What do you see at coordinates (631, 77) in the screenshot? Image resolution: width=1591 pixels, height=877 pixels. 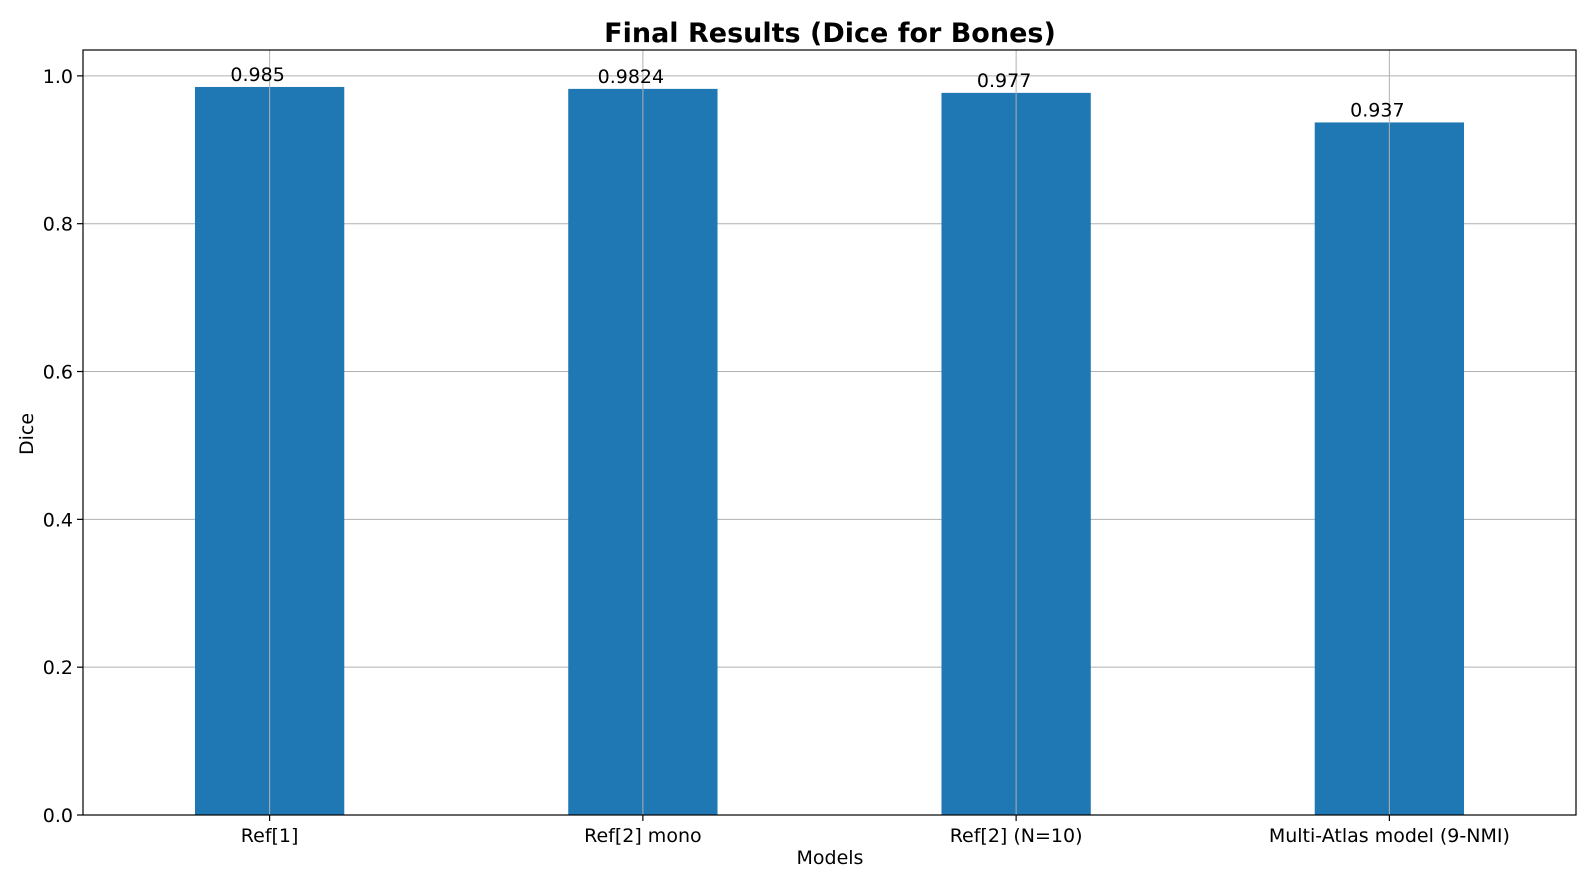 I see `bar-value-label: 0.9824` at bounding box center [631, 77].